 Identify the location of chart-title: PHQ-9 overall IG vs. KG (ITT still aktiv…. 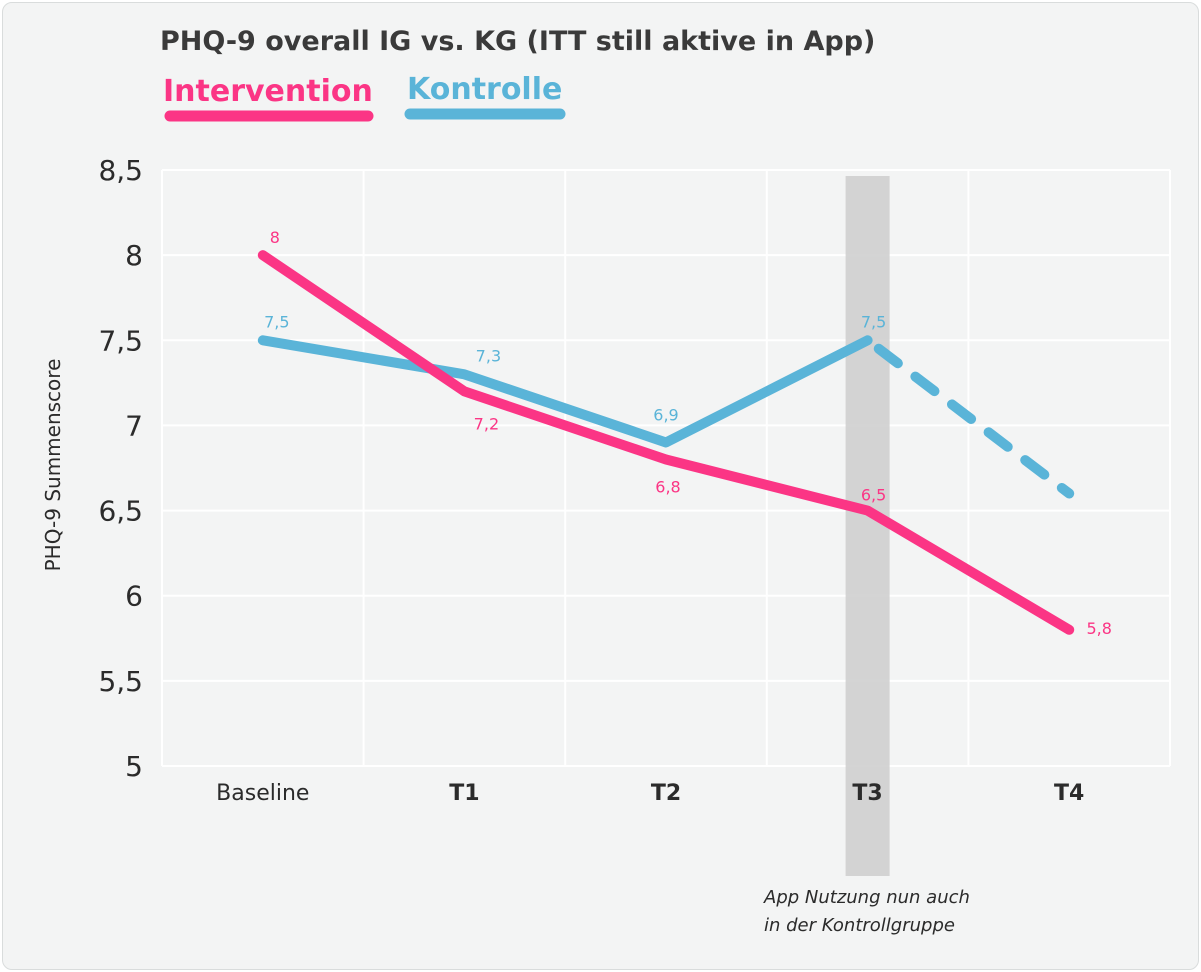
(517, 41).